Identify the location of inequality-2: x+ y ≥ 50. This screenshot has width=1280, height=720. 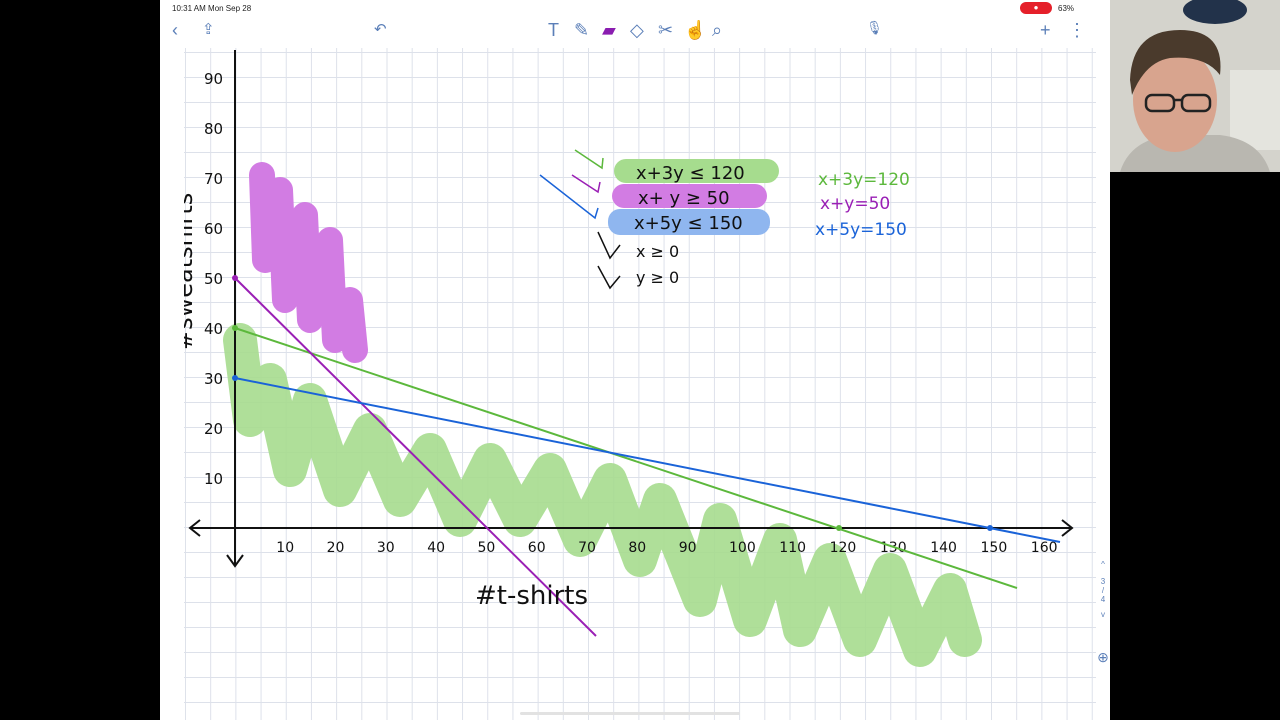
(684, 198).